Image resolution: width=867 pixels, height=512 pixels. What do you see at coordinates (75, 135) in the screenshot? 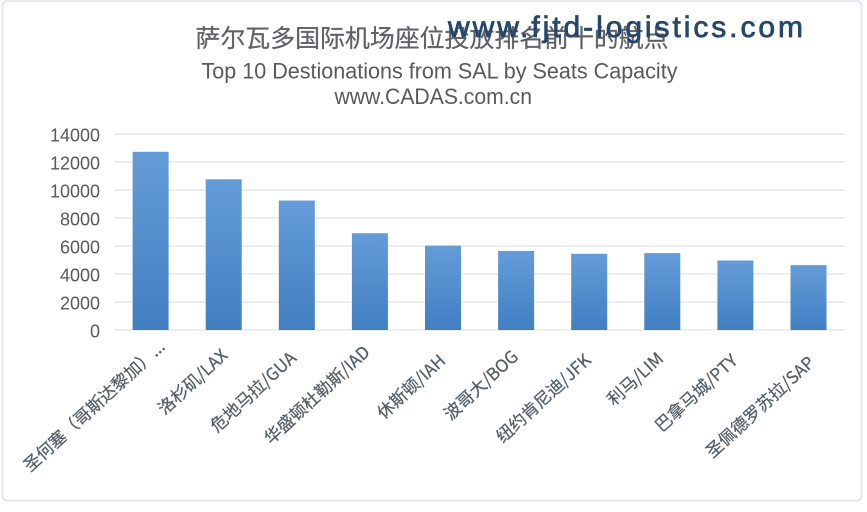
I see `svg-text: 14000` at bounding box center [75, 135].